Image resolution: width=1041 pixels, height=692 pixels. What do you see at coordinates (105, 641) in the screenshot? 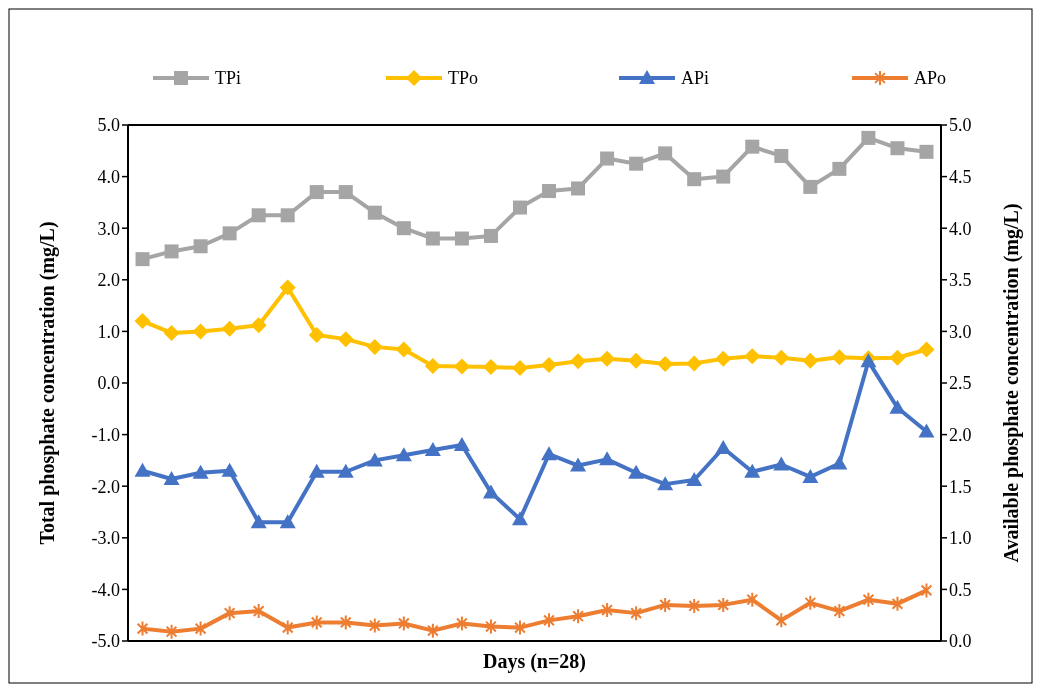
I see `y-tick-label: -5.0` at bounding box center [105, 641].